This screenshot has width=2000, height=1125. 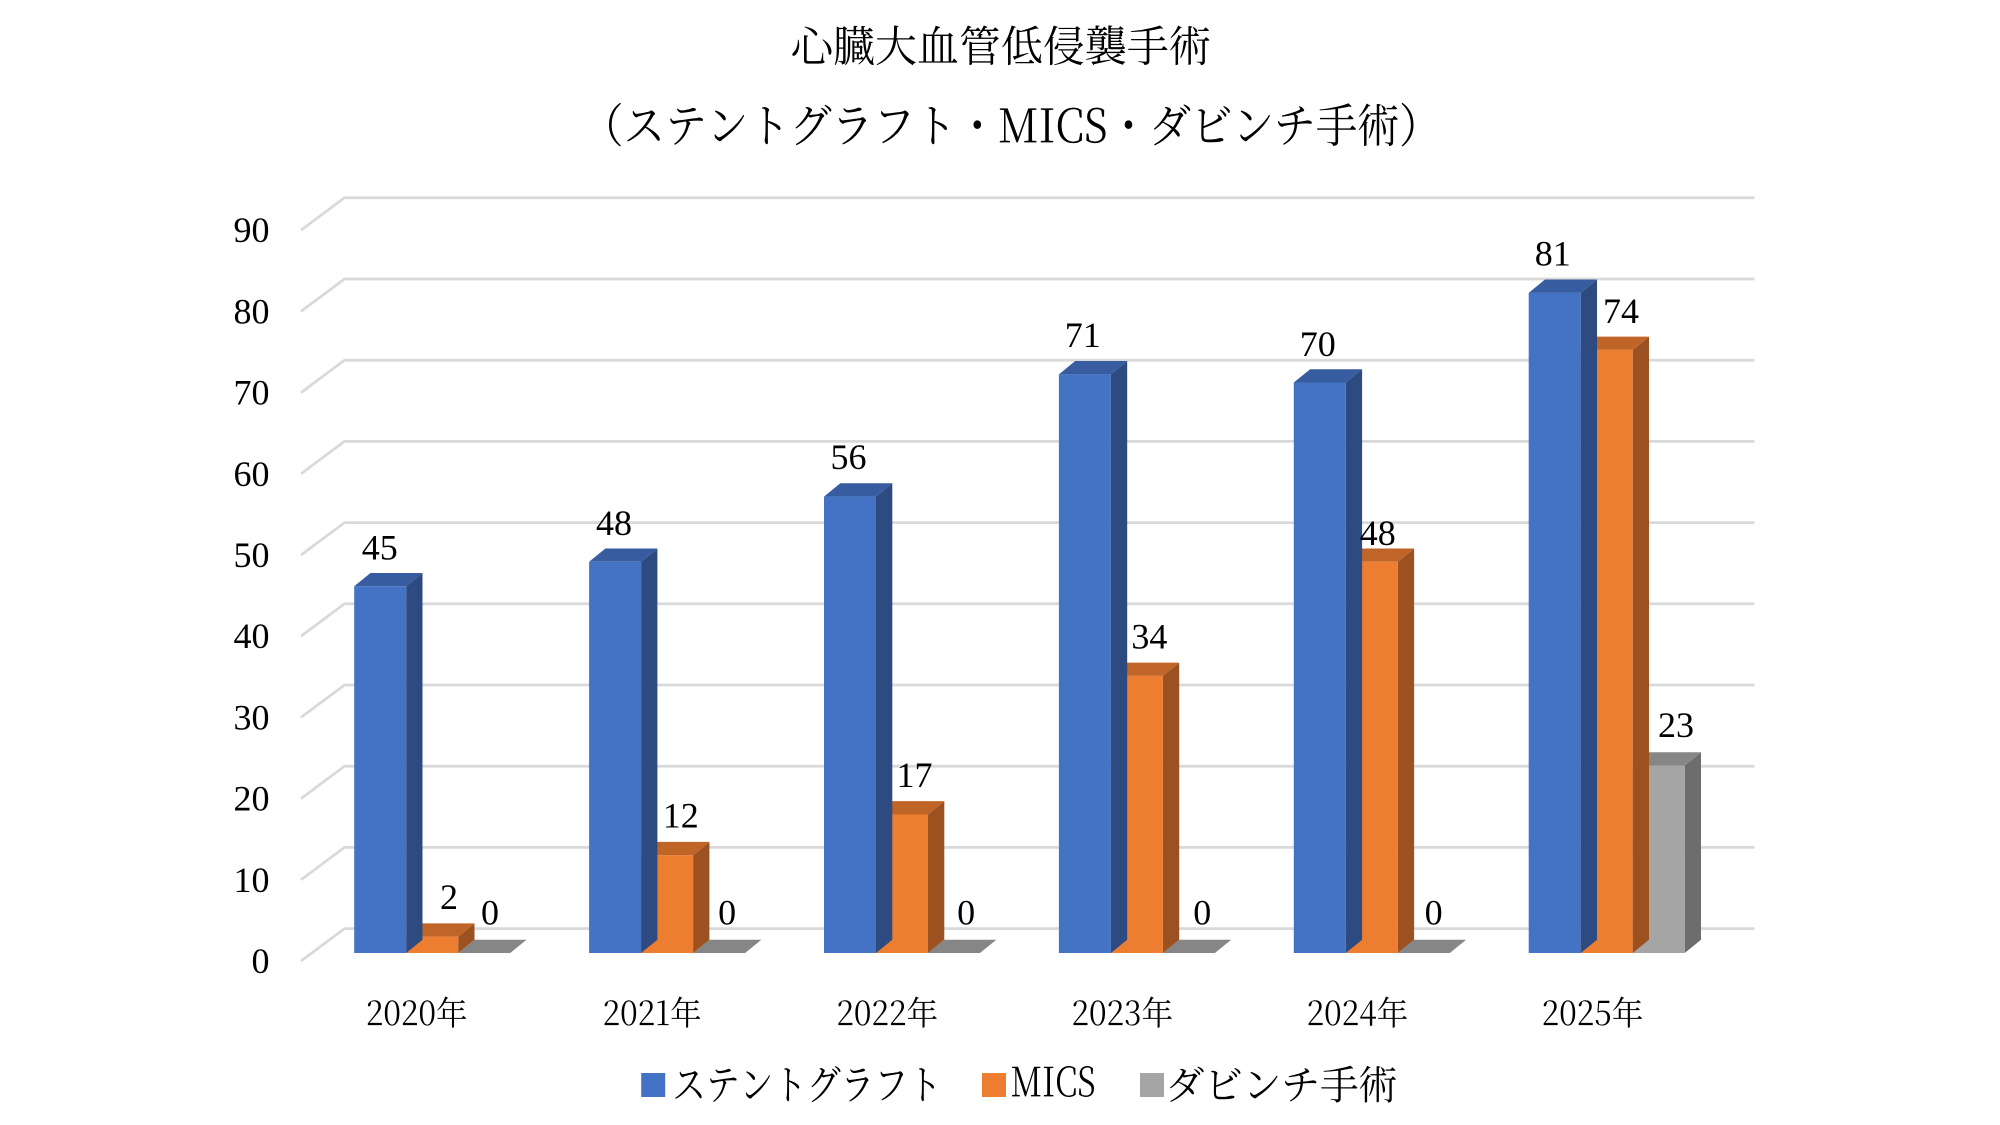 What do you see at coordinates (252, 555) in the screenshot?
I see `svg-text: 50` at bounding box center [252, 555].